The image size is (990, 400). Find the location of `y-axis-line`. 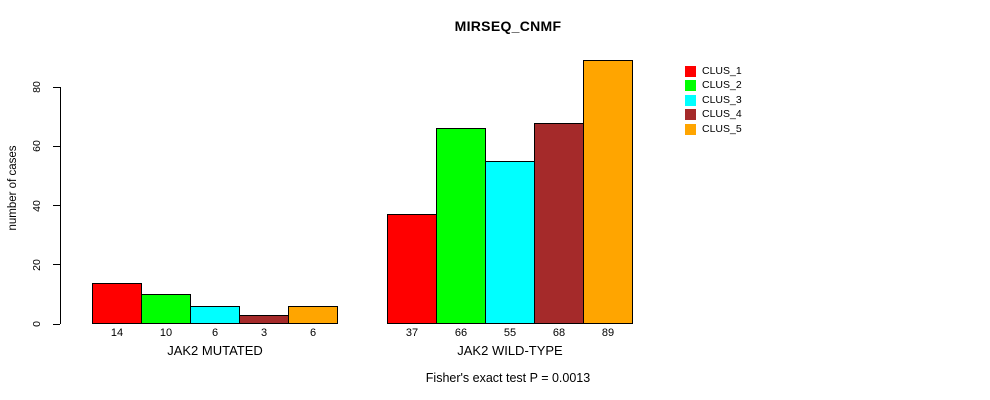

y-axis-line is located at coordinates (60, 205).